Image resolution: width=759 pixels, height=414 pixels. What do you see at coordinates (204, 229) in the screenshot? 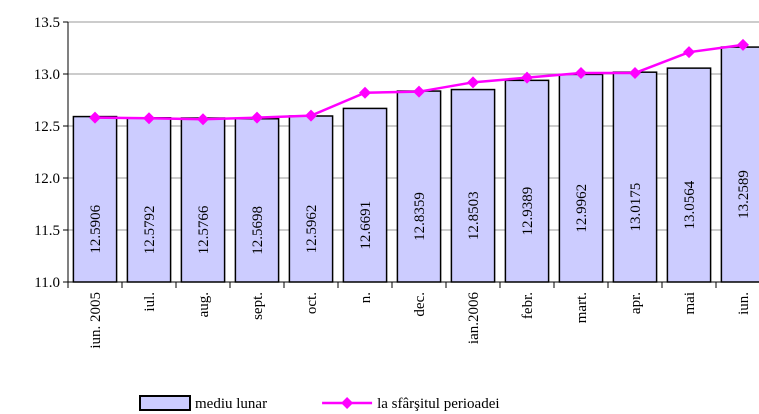
I see `bar-value-label: 12.5766` at bounding box center [204, 229].